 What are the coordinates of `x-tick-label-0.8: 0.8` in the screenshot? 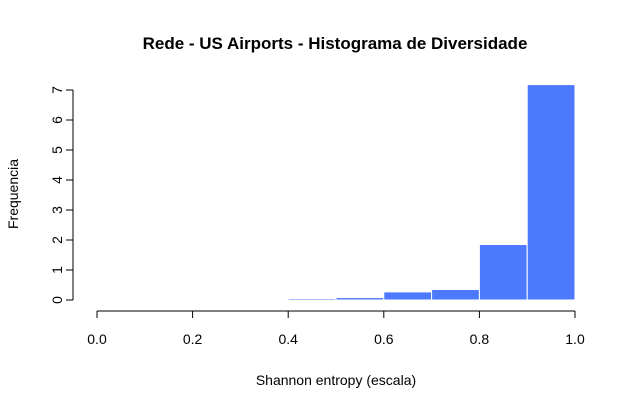 It's located at (480, 339).